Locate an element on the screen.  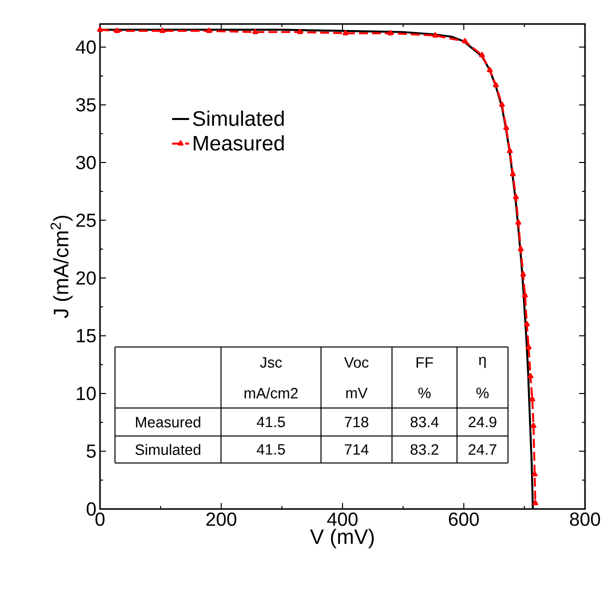
x-tick-label: 800 is located at coordinates (585, 519).